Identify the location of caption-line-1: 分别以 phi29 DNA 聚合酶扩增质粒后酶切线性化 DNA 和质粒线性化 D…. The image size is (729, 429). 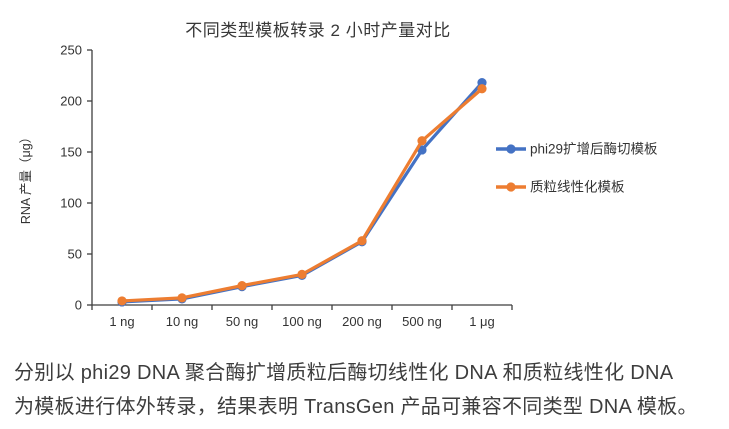
(344, 373).